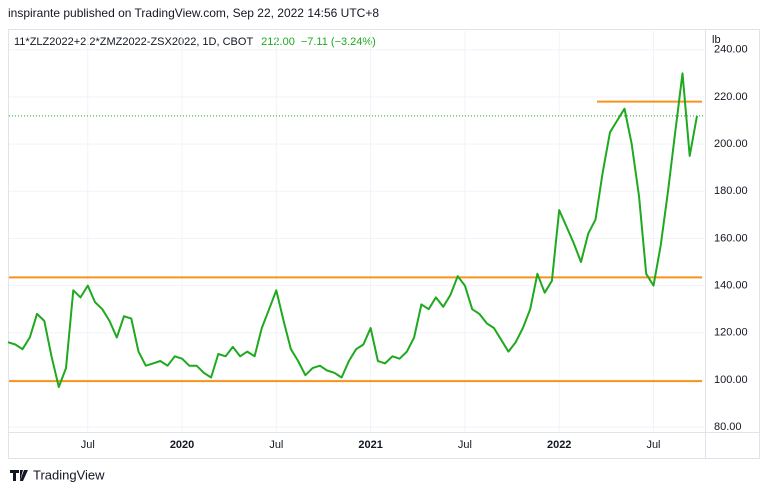  I want to click on last-price: 212.00, so click(278, 42).